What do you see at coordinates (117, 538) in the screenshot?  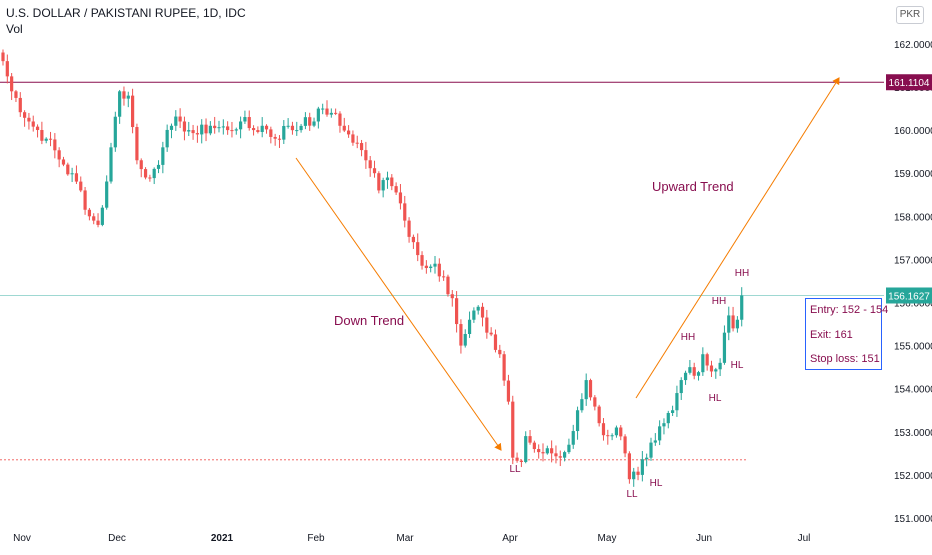 I see `x-tick-label: Dec` at bounding box center [117, 538].